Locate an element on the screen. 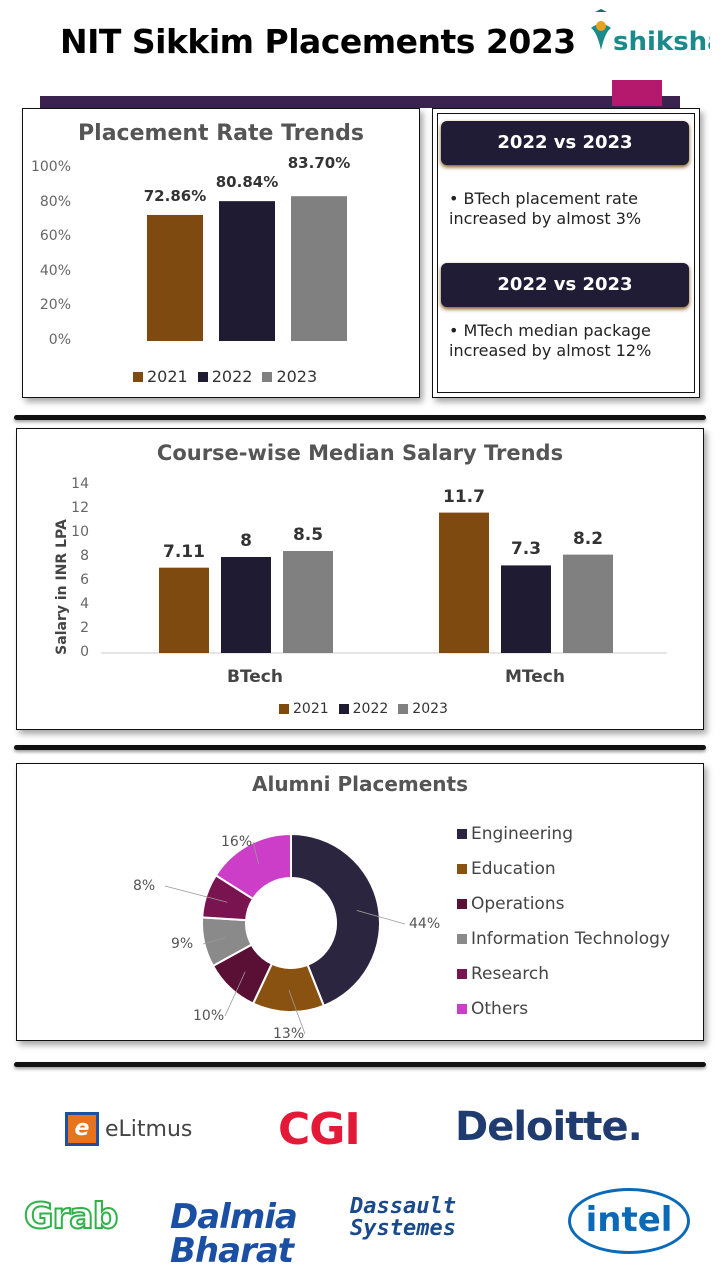  chart-title: Course-wise Median Salary Trends is located at coordinates (360, 453).